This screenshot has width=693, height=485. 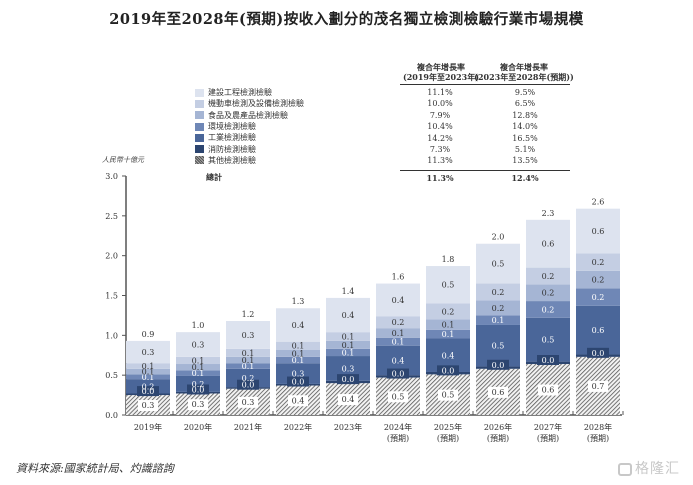 I want to click on legend-label: 建設工程檢測檢驗, so click(x=240, y=93).